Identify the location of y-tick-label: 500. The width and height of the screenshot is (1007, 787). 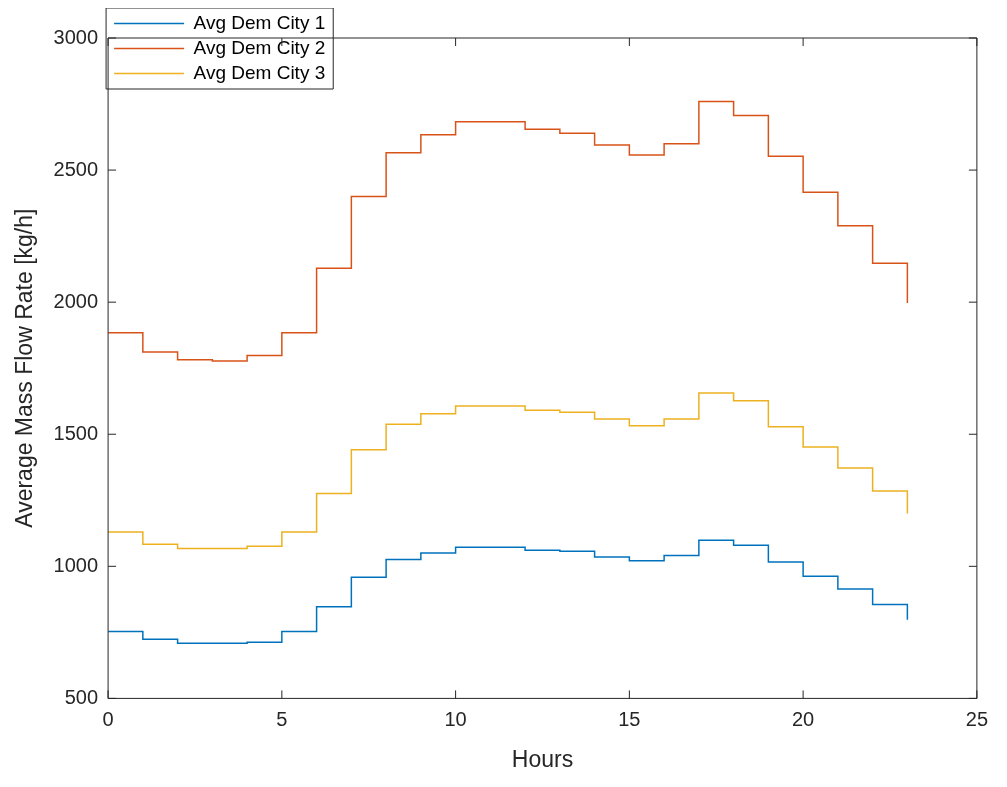
(81, 696).